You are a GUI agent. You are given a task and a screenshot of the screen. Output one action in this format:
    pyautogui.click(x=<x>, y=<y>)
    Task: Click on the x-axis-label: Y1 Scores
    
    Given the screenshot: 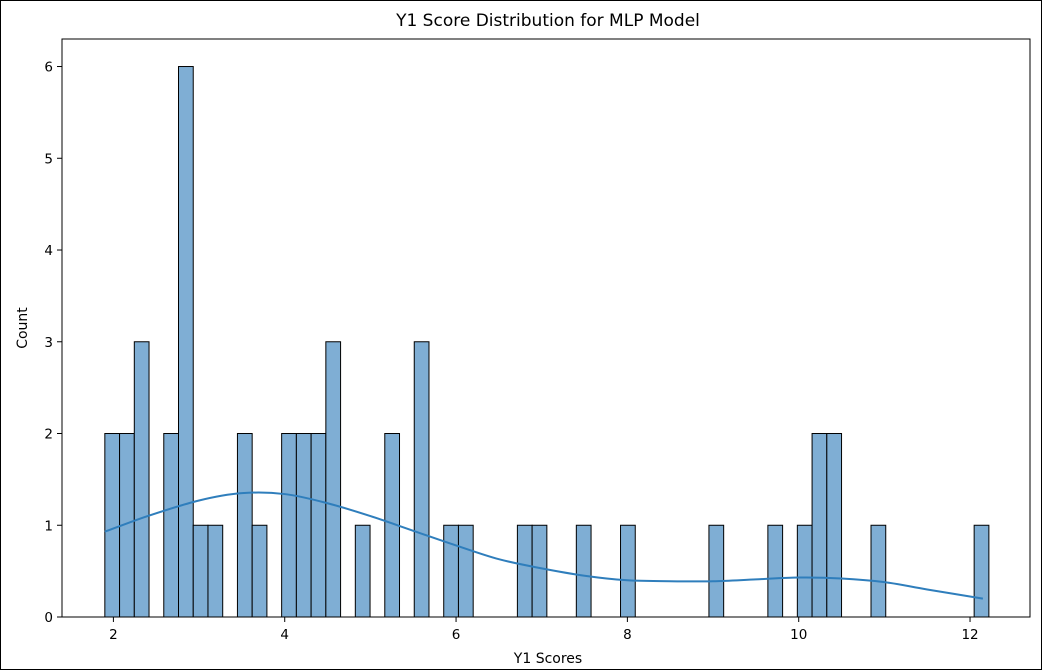 What is the action you would take?
    pyautogui.click(x=547, y=659)
    